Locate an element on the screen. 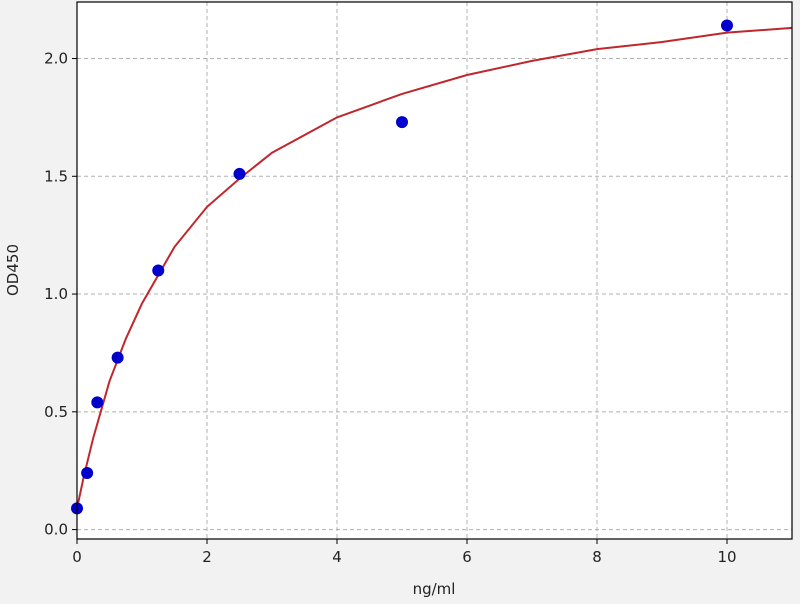  x-tick-label: 2 is located at coordinates (207, 557).